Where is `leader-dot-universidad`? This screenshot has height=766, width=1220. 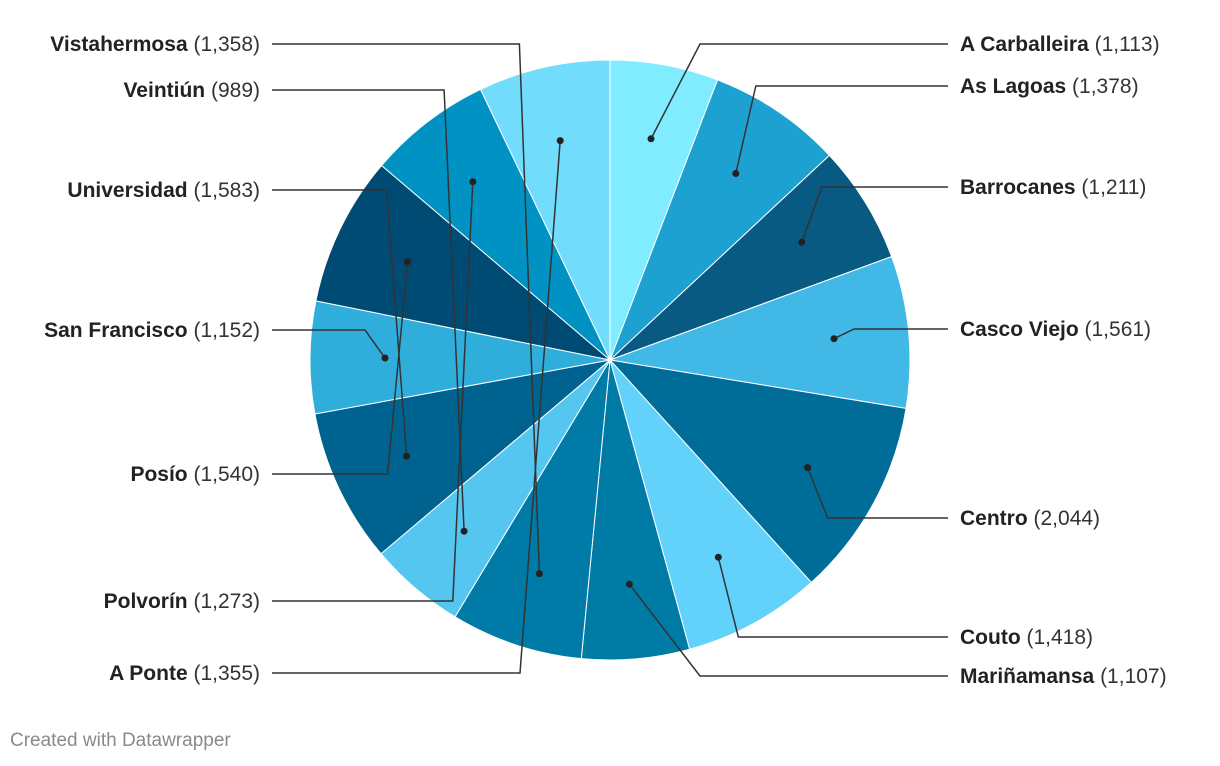
leader-dot-universidad is located at coordinates (407, 456).